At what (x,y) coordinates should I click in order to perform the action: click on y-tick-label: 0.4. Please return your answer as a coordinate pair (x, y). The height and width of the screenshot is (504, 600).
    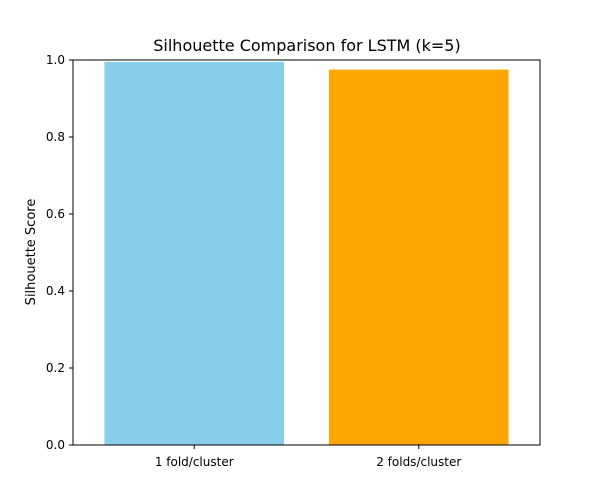
    Looking at the image, I should click on (55, 291).